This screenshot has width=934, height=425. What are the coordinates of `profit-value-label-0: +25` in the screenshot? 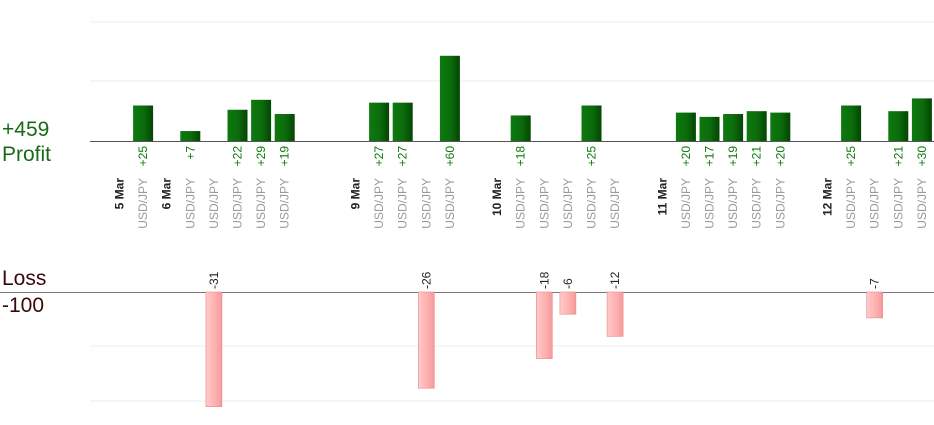 It's located at (143, 156).